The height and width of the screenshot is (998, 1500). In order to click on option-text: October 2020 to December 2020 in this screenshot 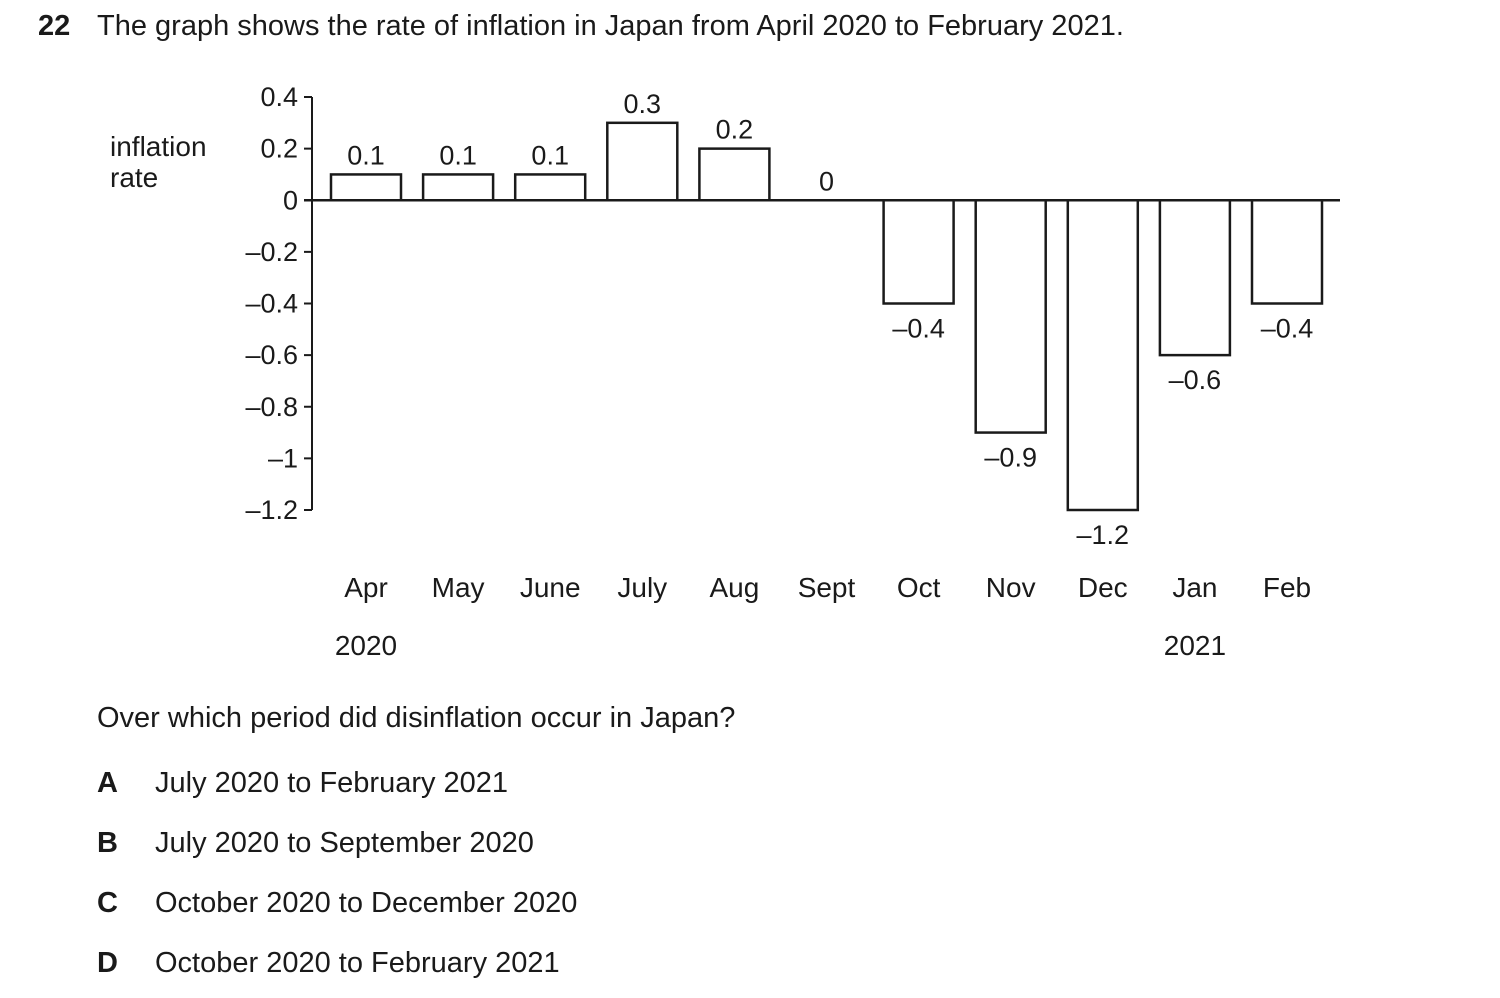, I will do `click(366, 903)`.